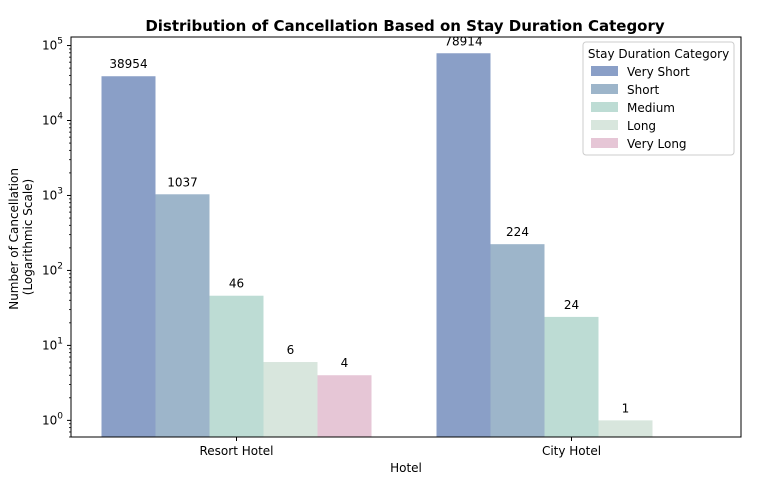 The image size is (758, 481). What do you see at coordinates (52, 344) in the screenshot?
I see `y-tick-label: 10¹` at bounding box center [52, 344].